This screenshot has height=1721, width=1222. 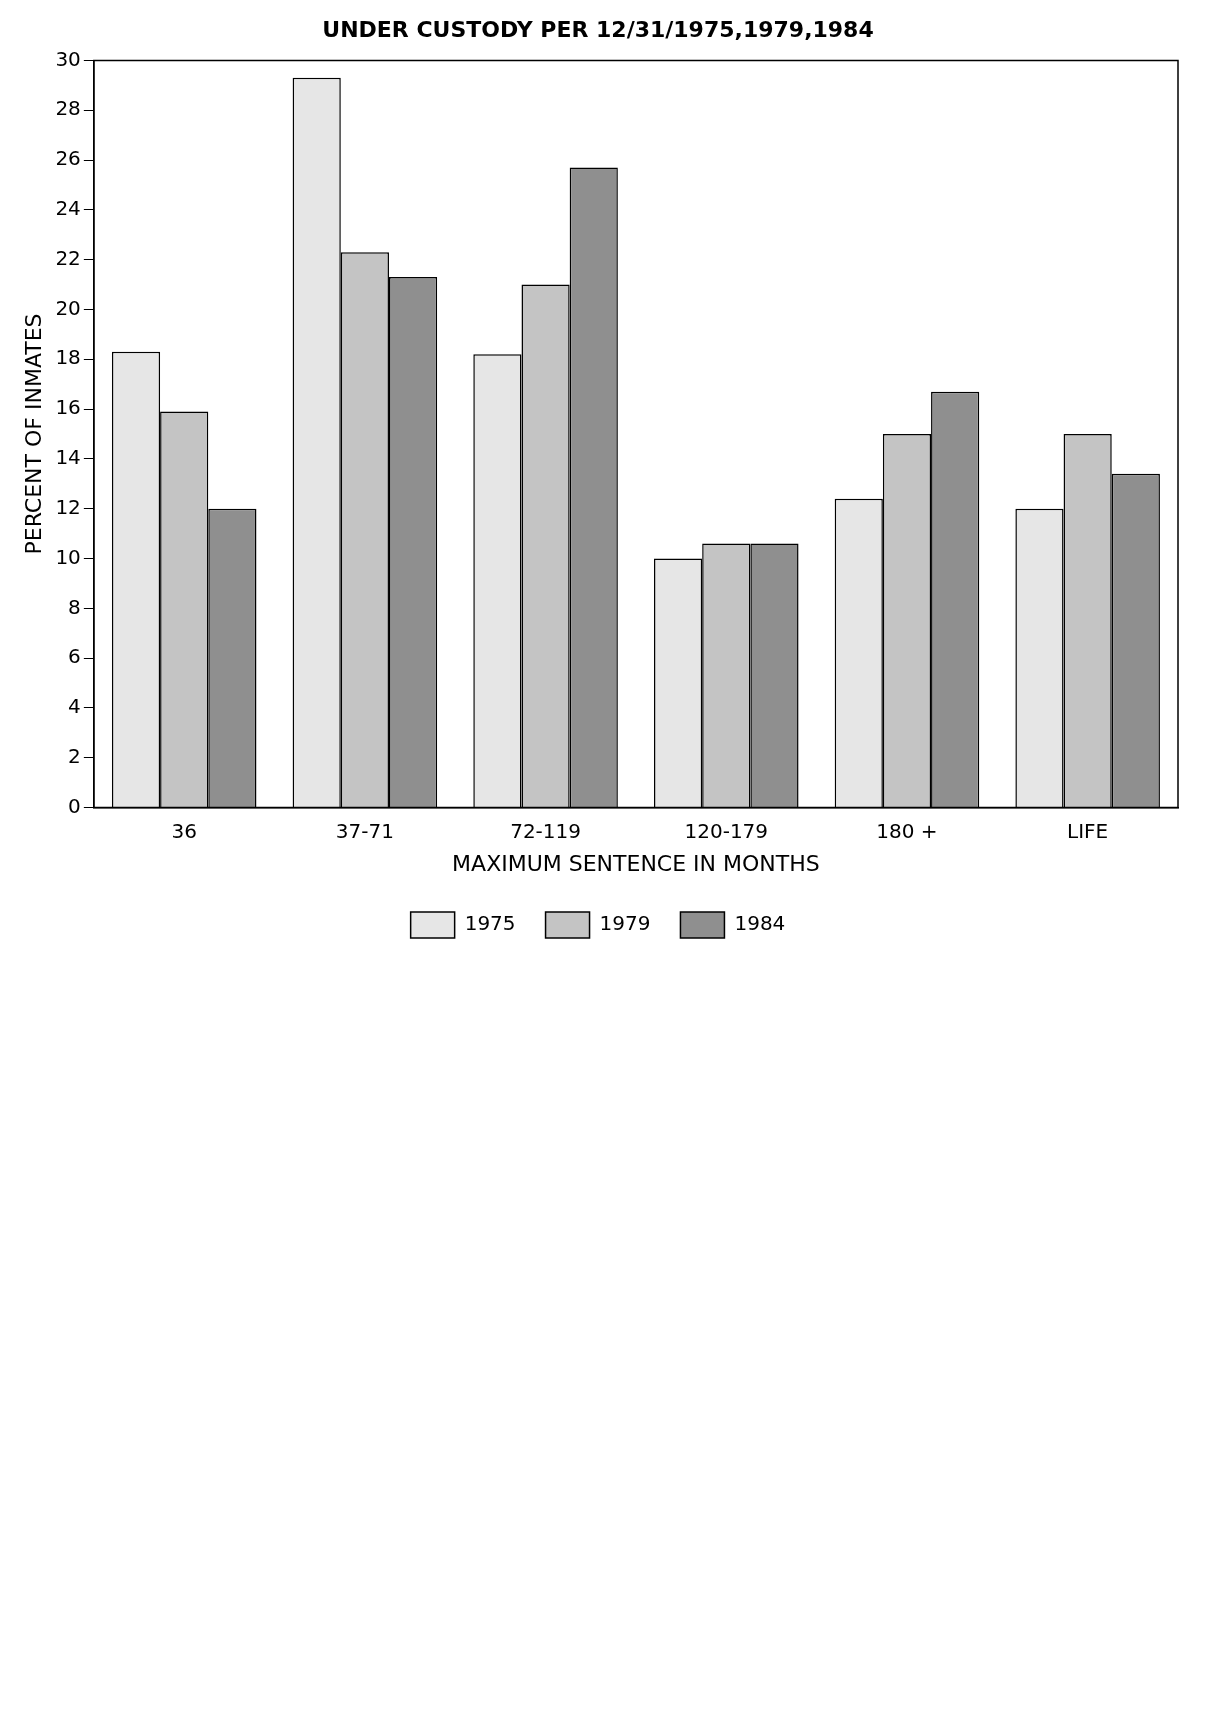 I want to click on legend-label: 1984, so click(x=760, y=923).